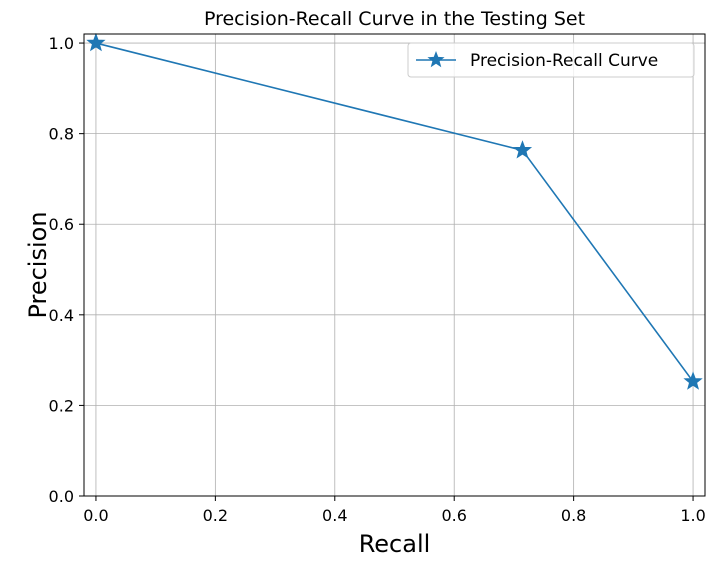 The height and width of the screenshot is (568, 717). What do you see at coordinates (436, 59) in the screenshot?
I see `legend-star-marker` at bounding box center [436, 59].